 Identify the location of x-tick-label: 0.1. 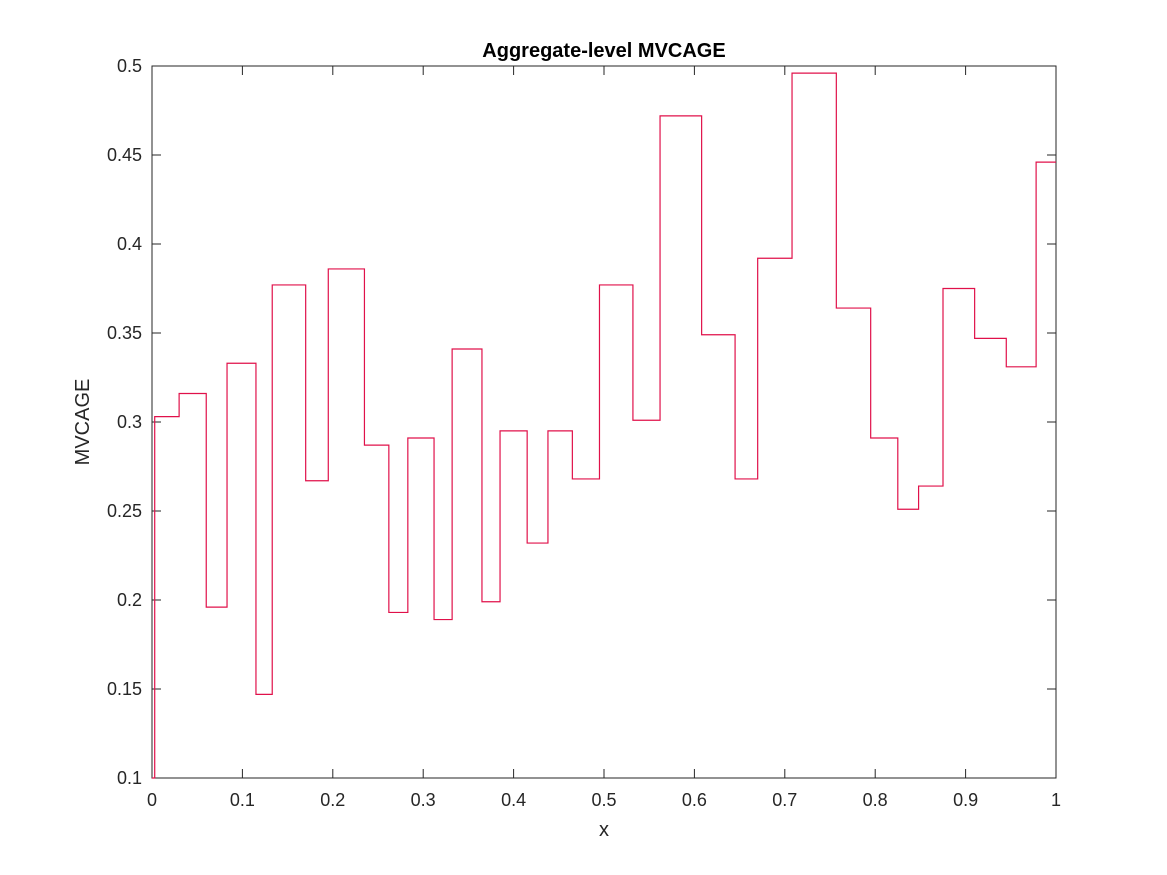
(242, 800).